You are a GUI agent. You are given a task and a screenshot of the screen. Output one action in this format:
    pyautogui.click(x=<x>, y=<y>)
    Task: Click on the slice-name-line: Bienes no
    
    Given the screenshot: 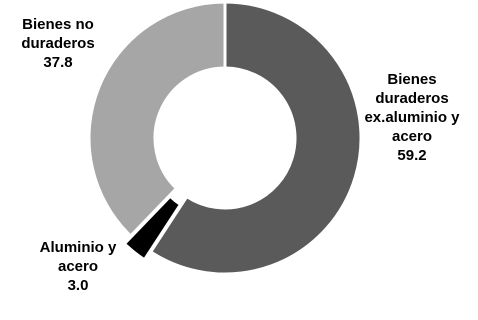 What is the action you would take?
    pyautogui.click(x=58, y=24)
    